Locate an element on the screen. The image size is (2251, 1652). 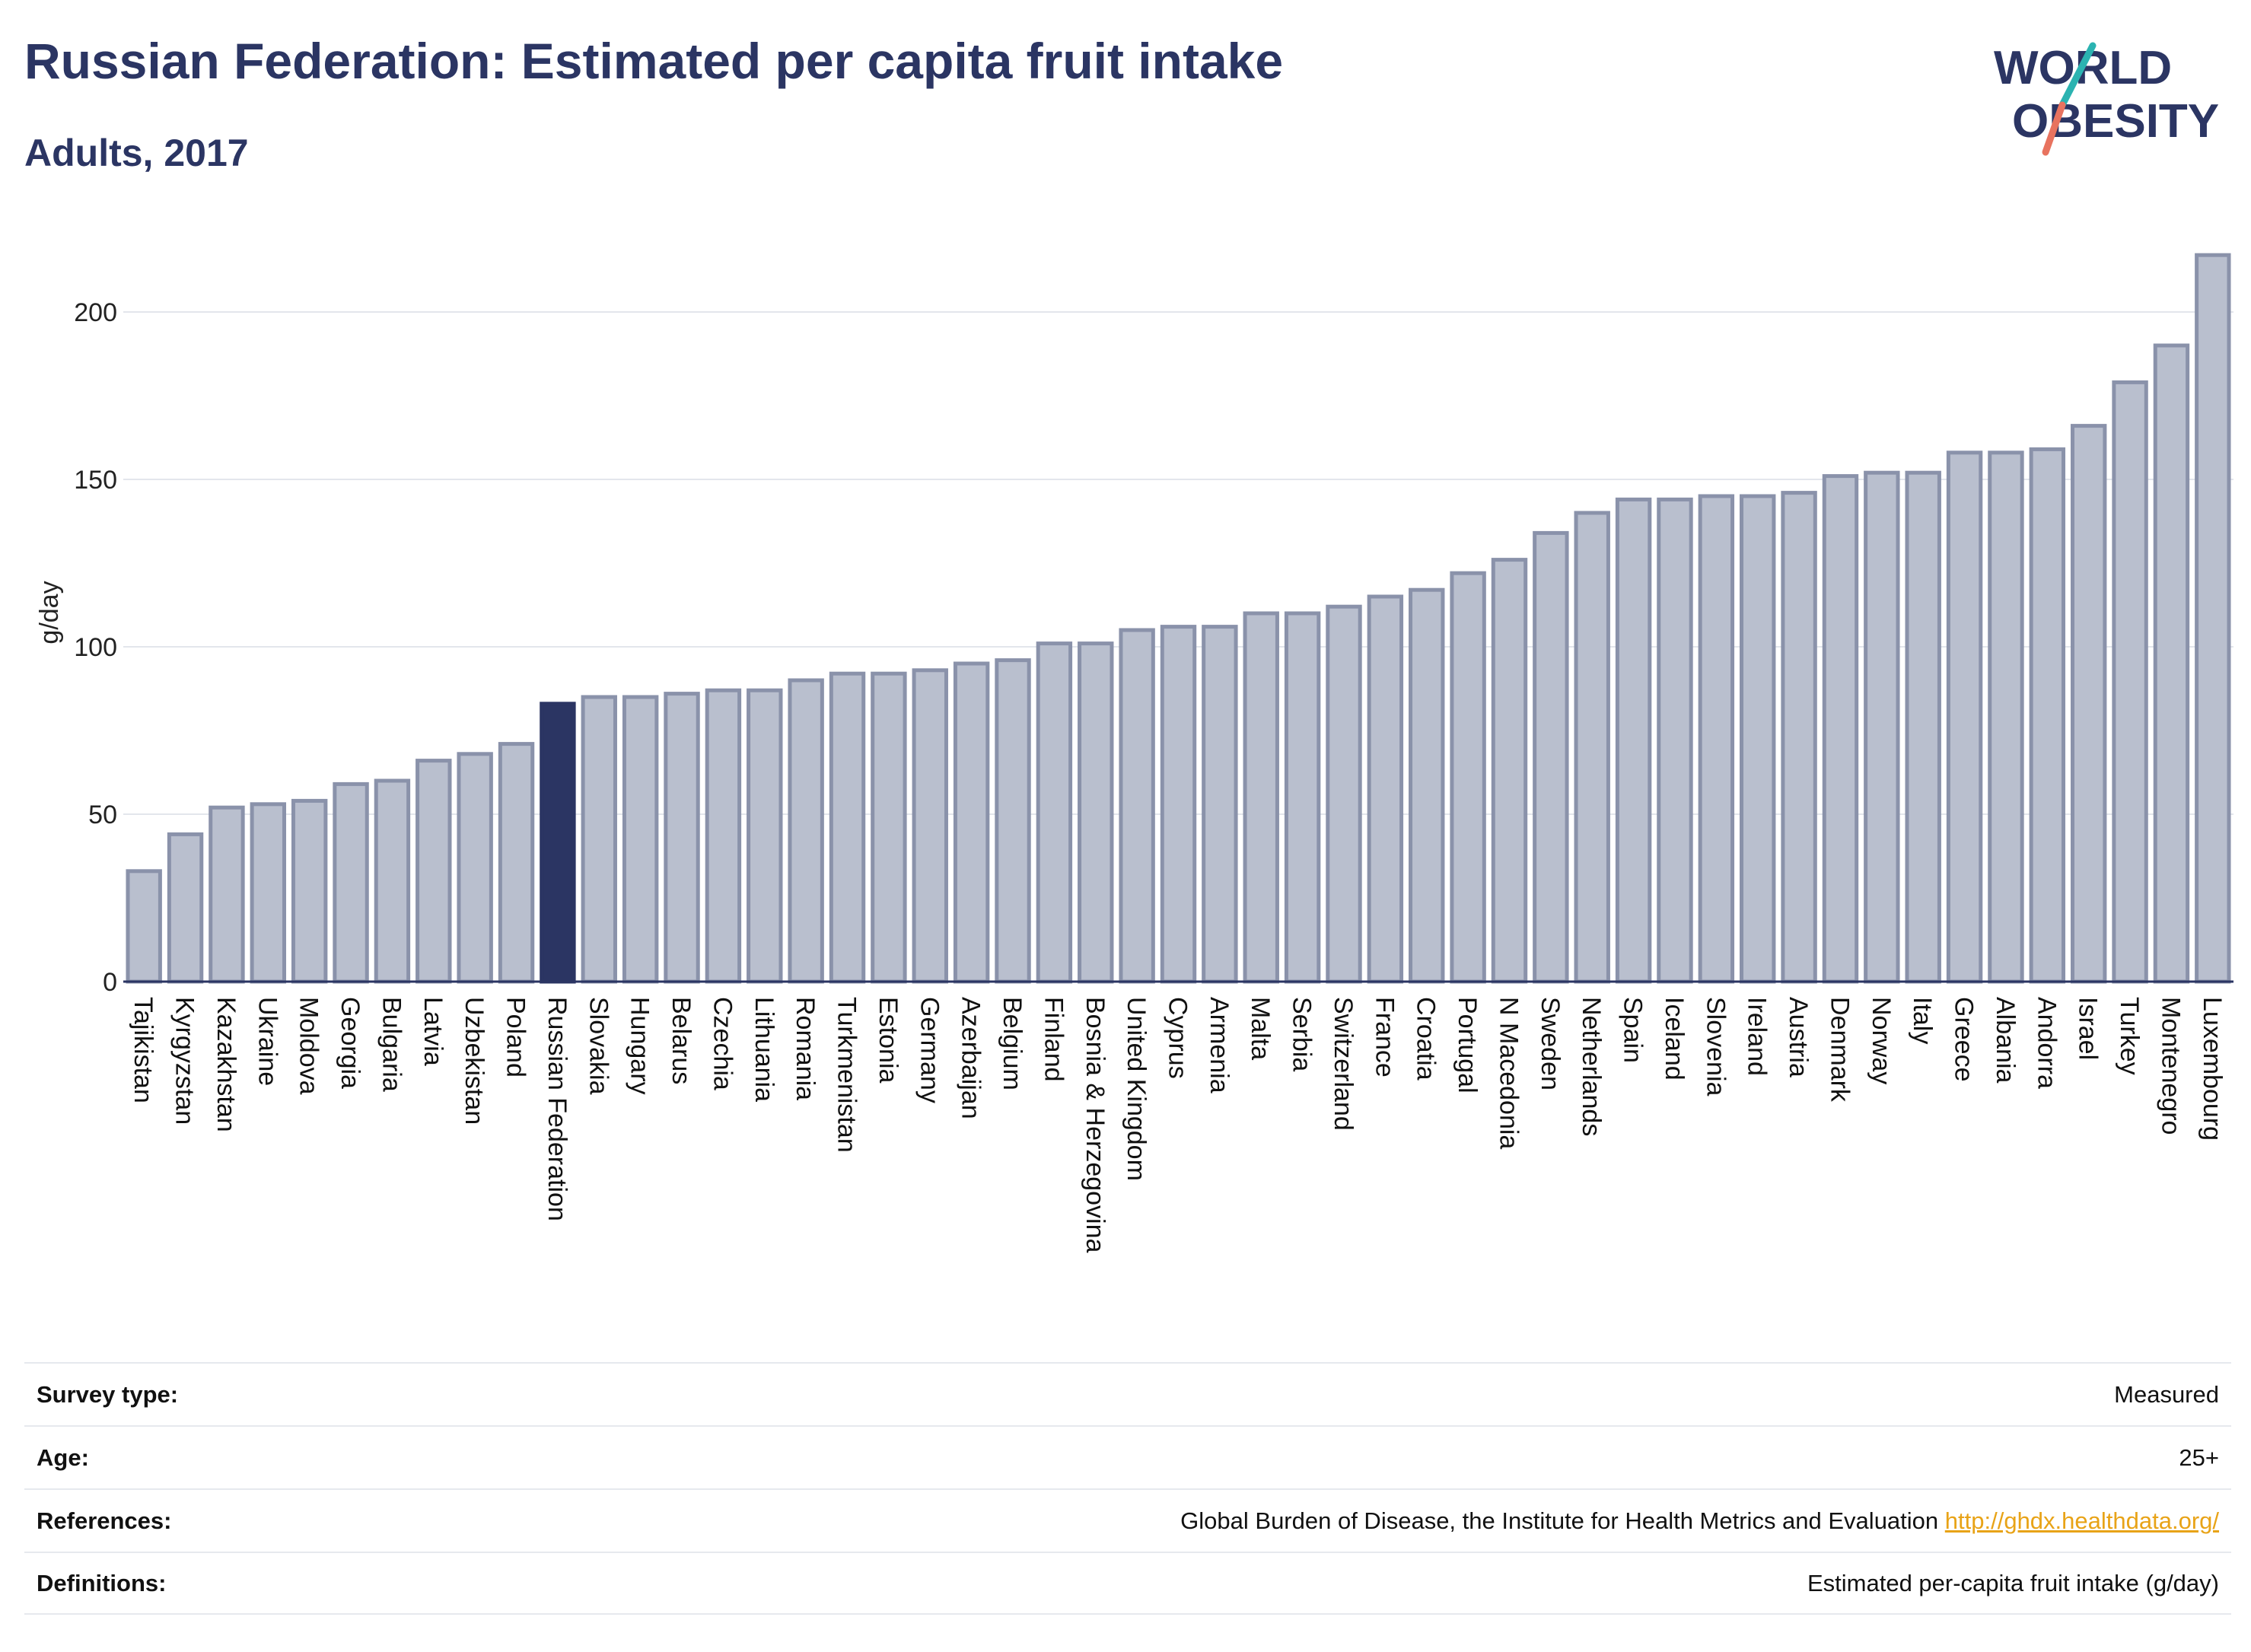
x-tick-label: Turkmenistan is located at coordinates (847, 1075).